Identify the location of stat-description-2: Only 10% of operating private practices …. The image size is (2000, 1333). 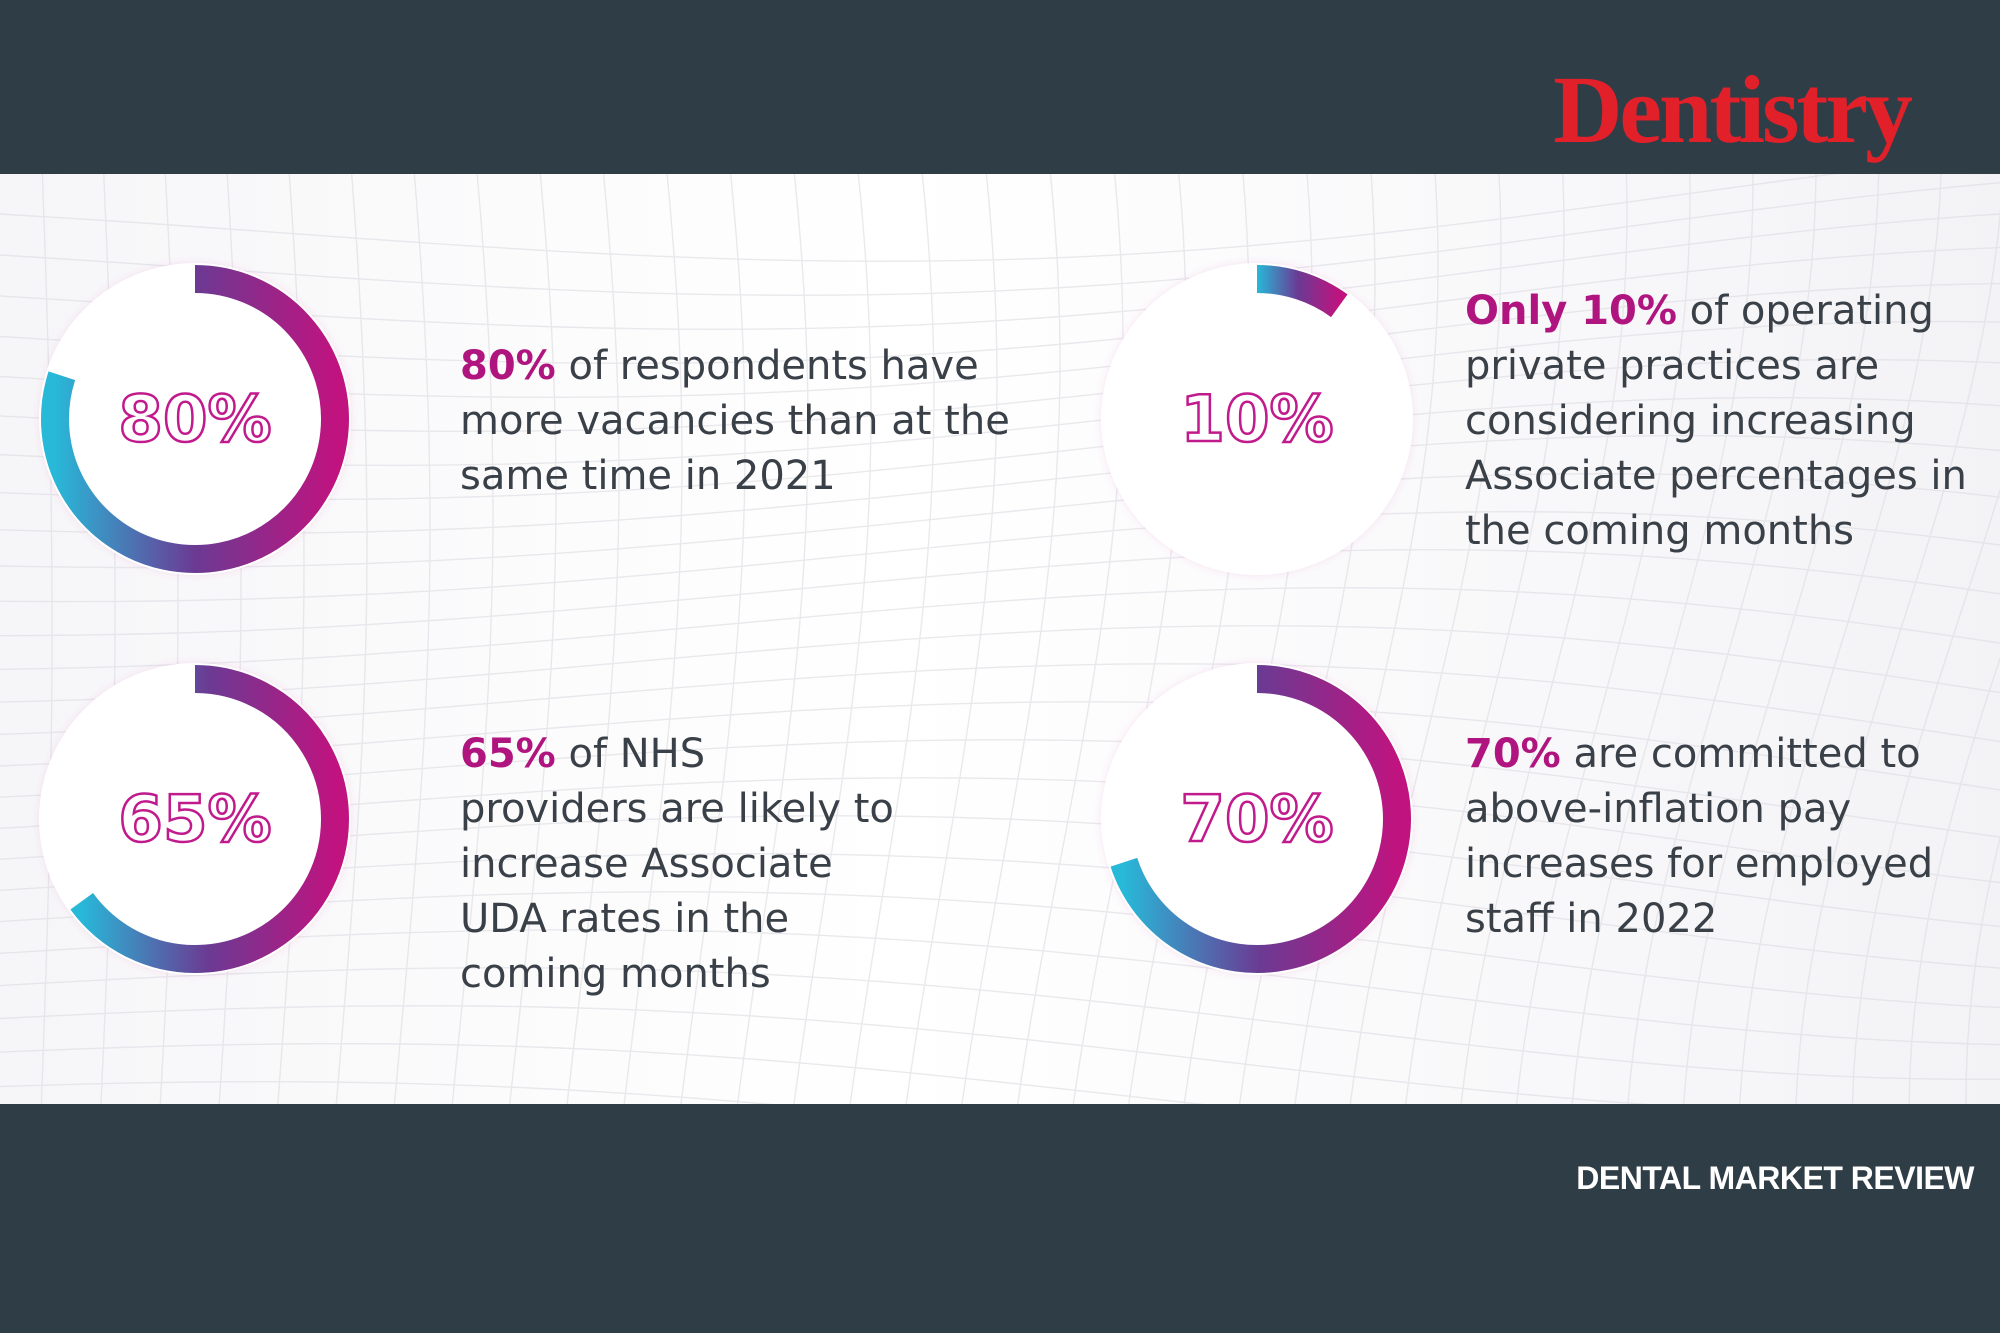
(1732, 421).